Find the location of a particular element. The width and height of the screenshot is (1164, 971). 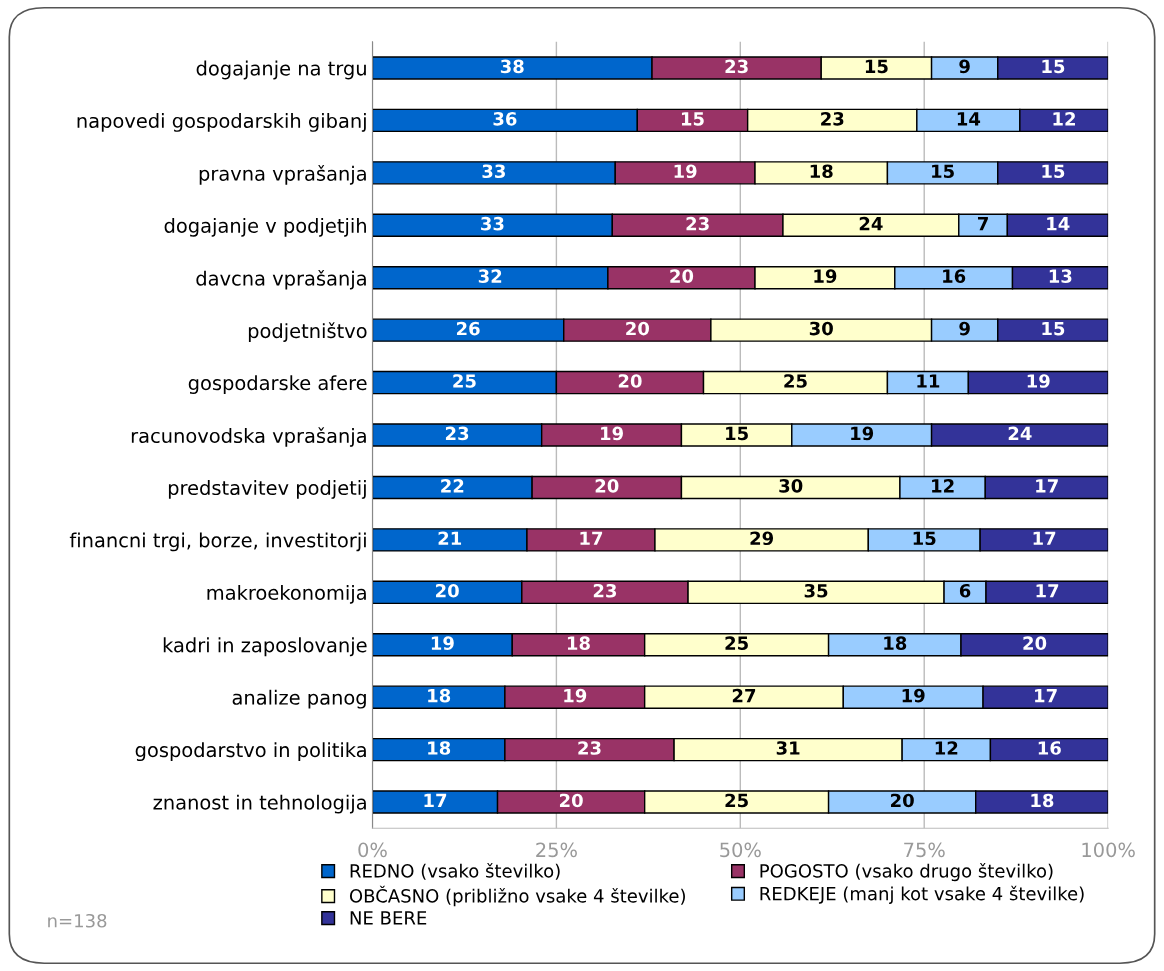

x-tick-label: 0% is located at coordinates (372, 850).